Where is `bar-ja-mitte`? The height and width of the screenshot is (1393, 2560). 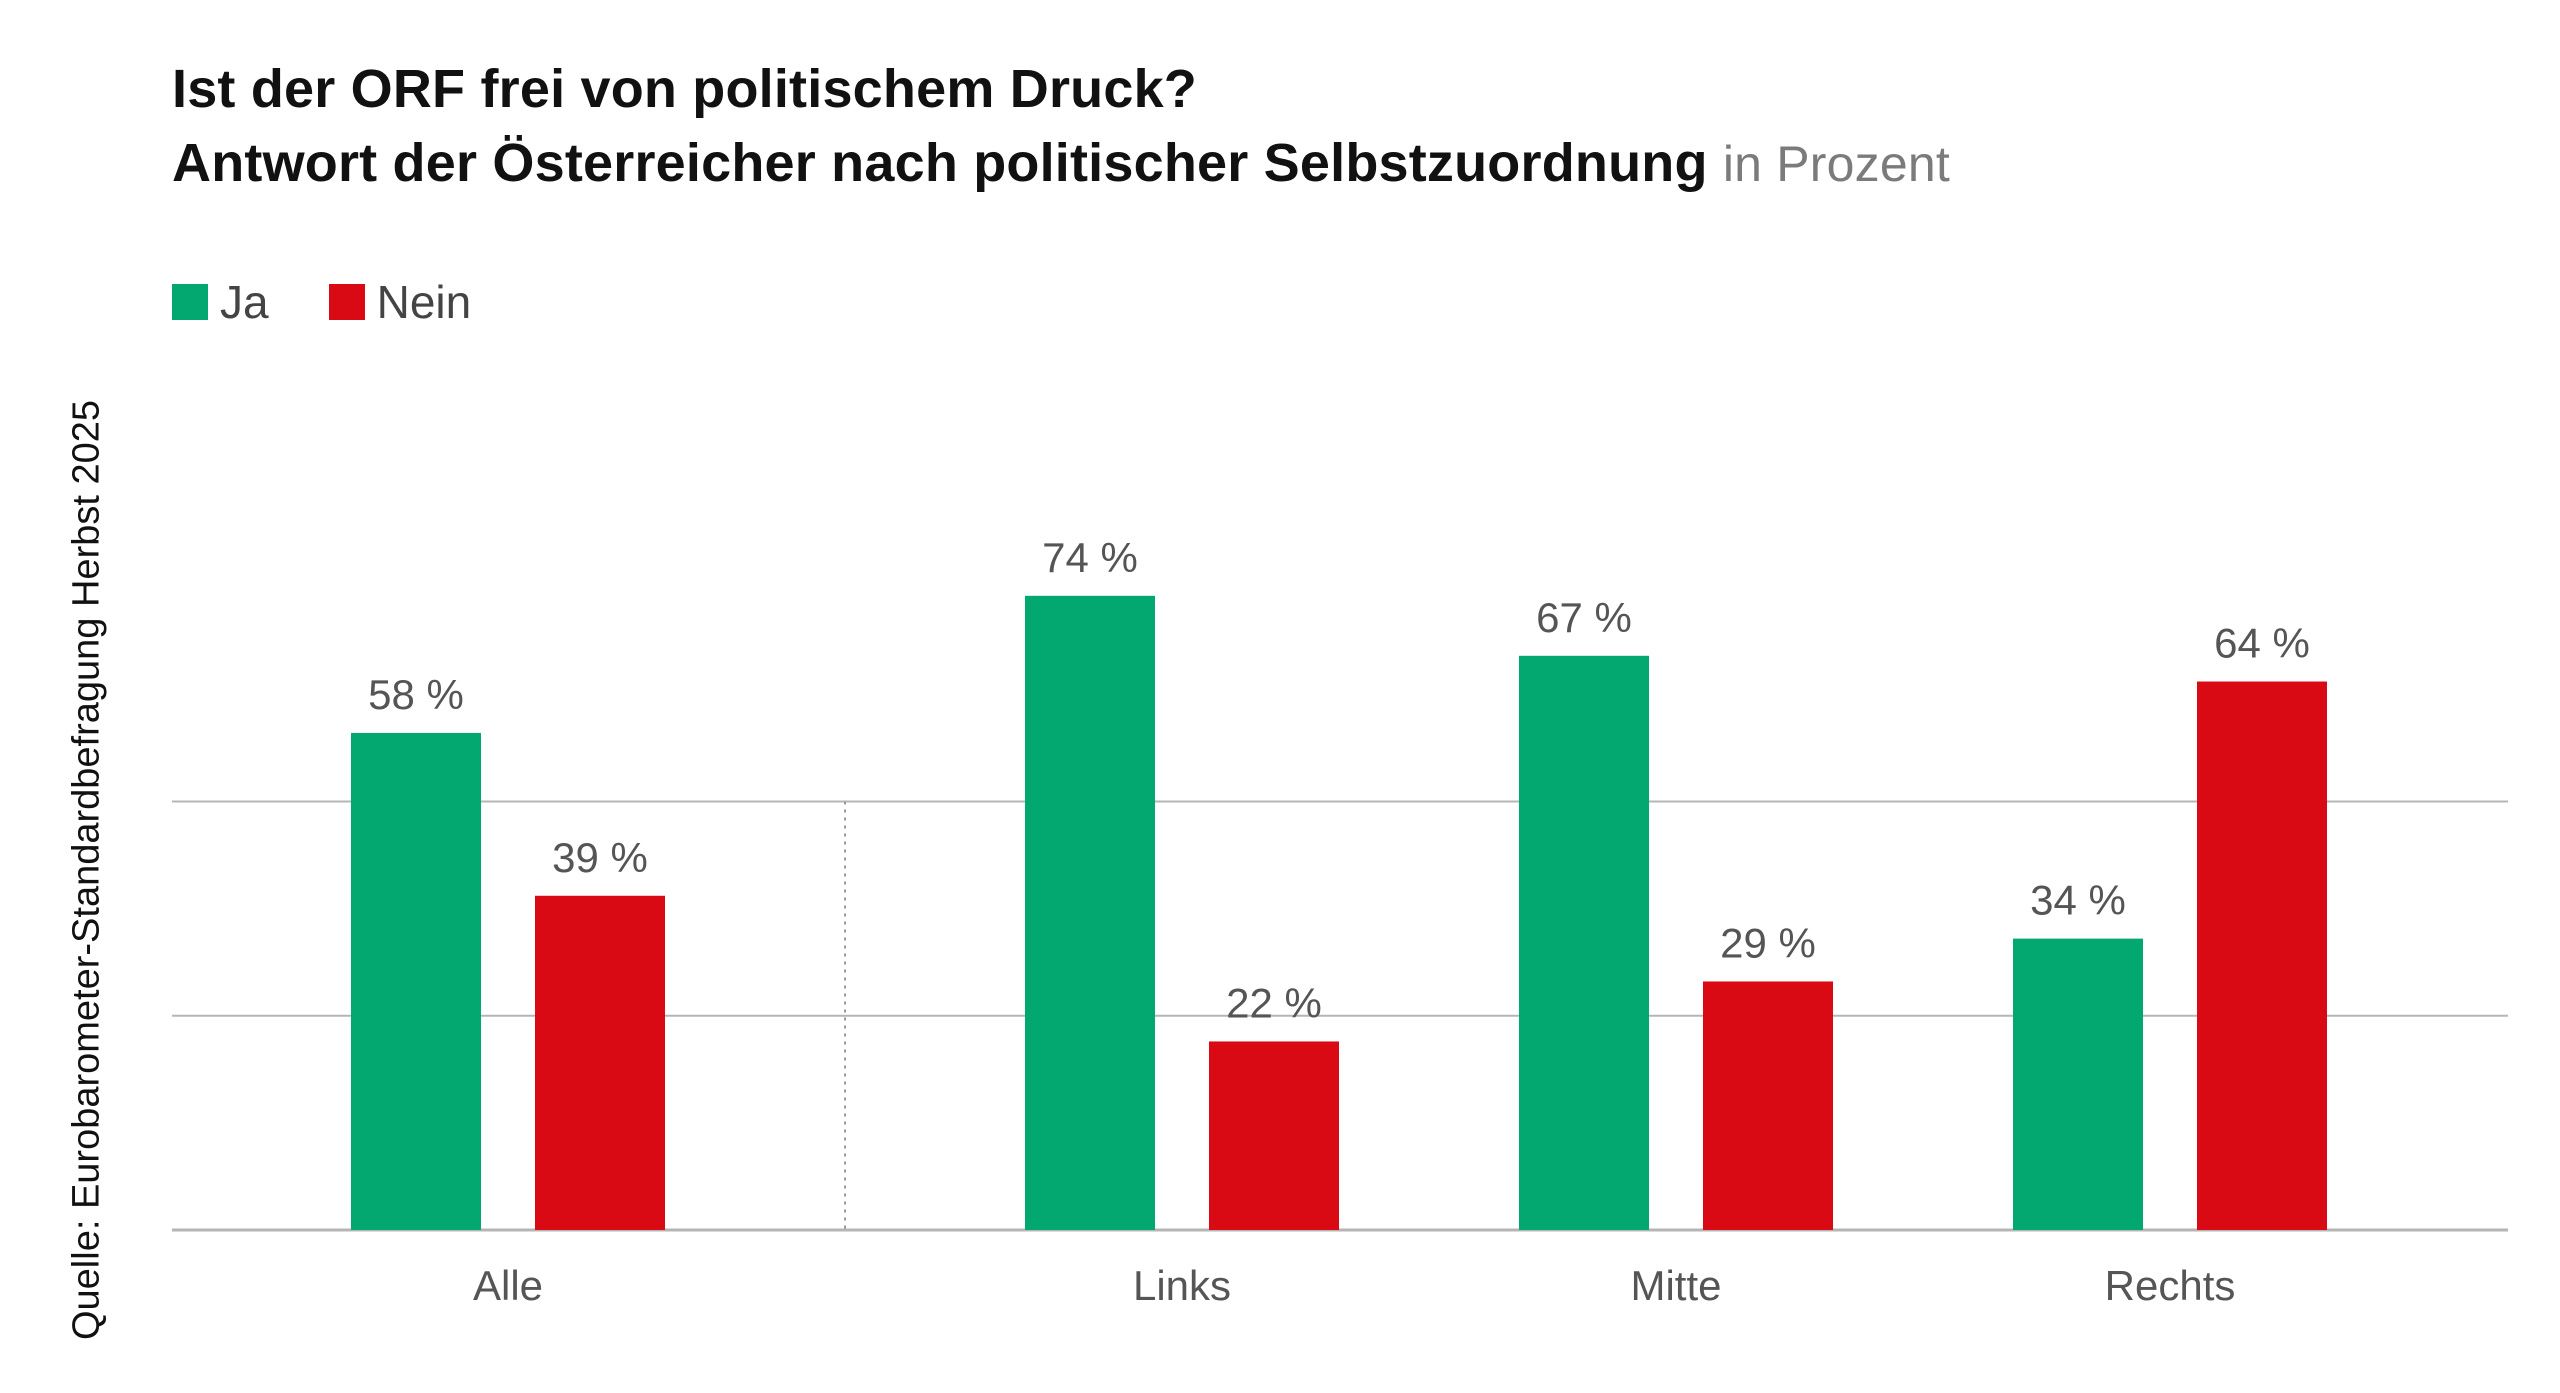 bar-ja-mitte is located at coordinates (1584, 942).